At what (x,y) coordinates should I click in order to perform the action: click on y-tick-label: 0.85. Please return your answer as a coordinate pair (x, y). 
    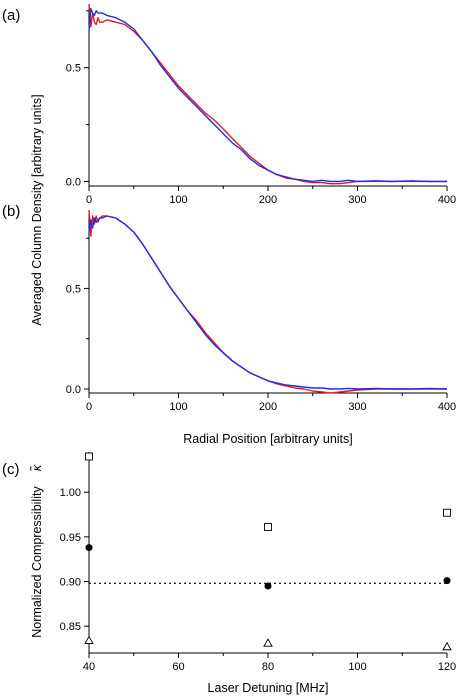
    Looking at the image, I should click on (70, 627).